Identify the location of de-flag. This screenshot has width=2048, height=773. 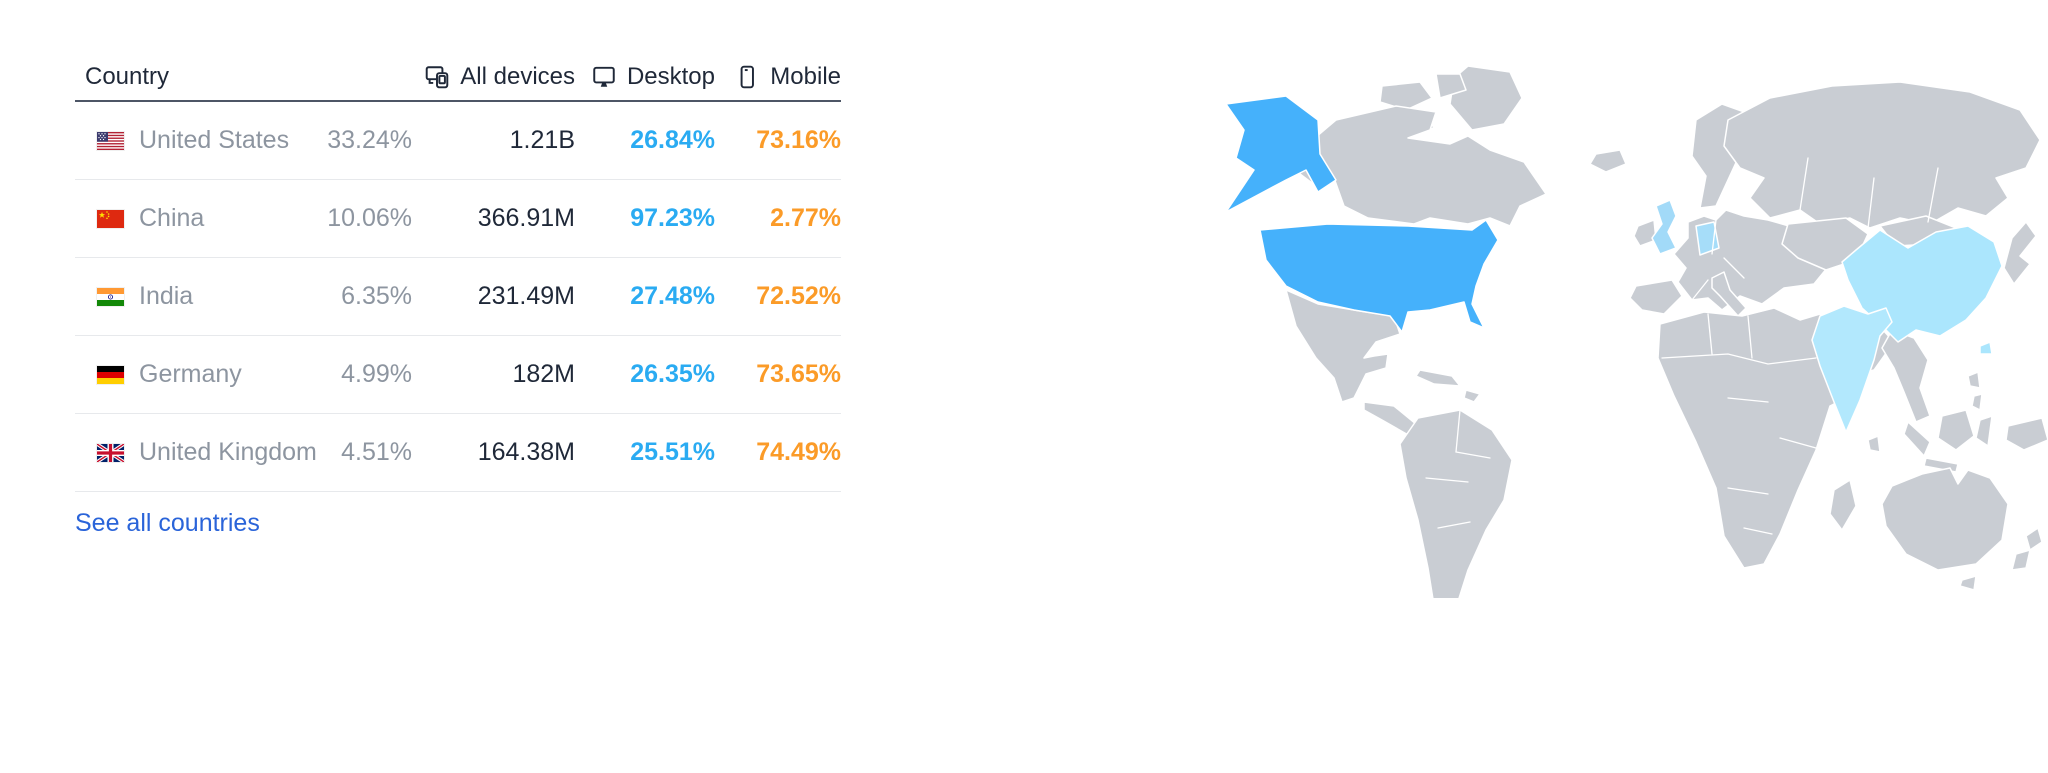
(110, 374).